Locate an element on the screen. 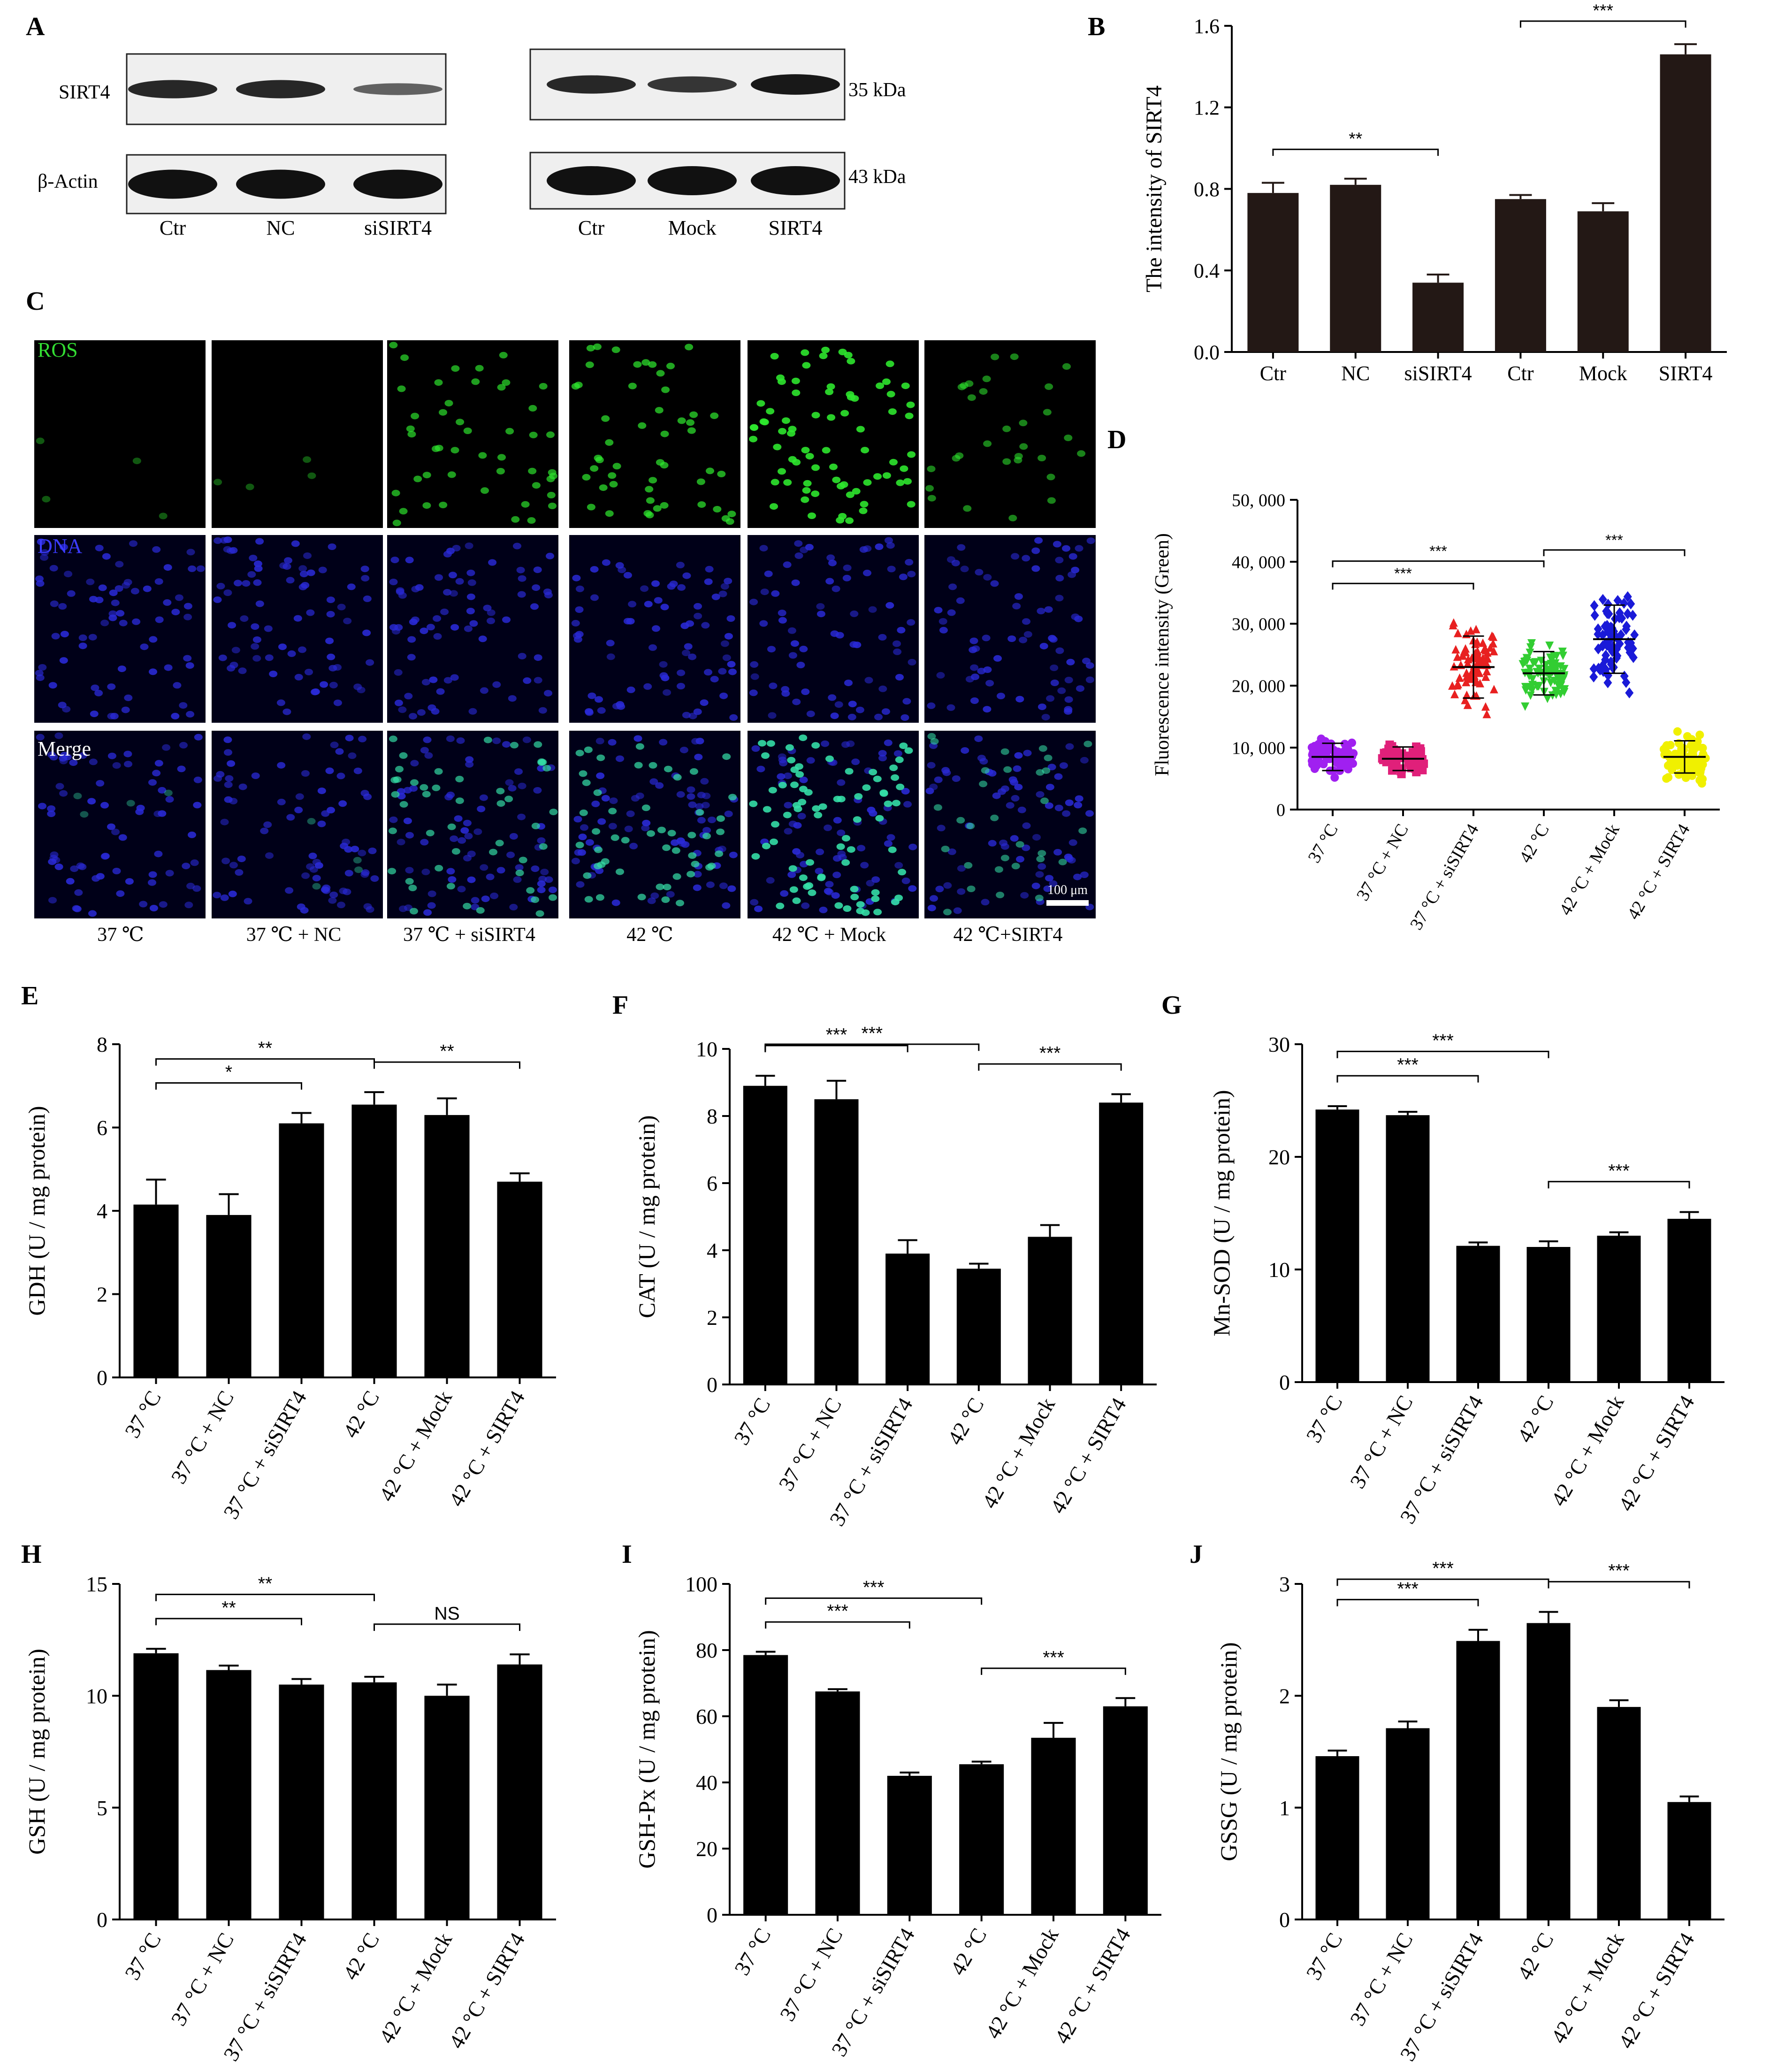  micro-row-label-dna: DNA is located at coordinates (60, 547).